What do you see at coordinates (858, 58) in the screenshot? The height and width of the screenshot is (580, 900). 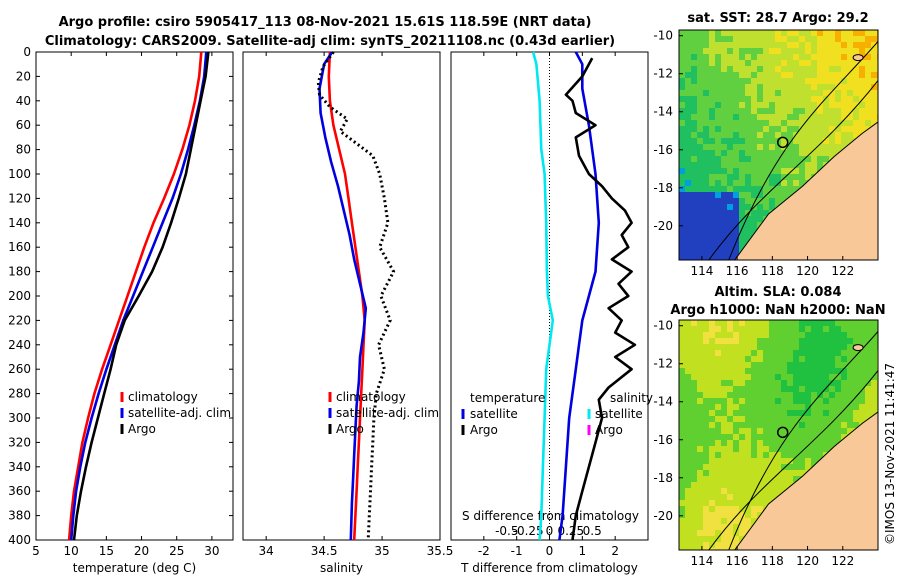 I see `island` at bounding box center [858, 58].